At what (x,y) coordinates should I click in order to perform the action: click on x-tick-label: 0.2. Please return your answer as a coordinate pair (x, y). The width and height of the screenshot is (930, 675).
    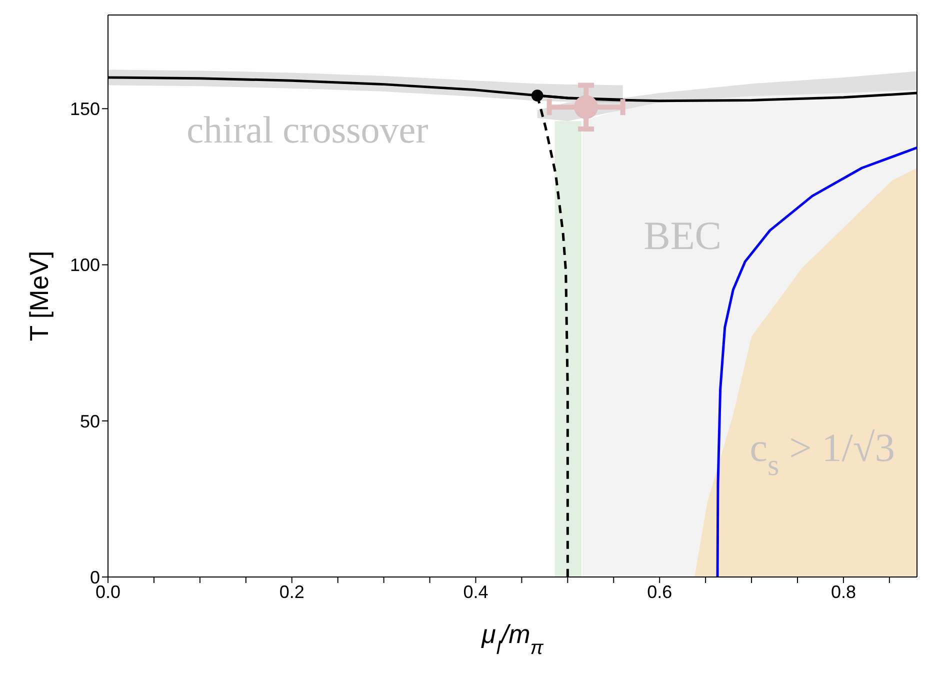
    Looking at the image, I should click on (291, 592).